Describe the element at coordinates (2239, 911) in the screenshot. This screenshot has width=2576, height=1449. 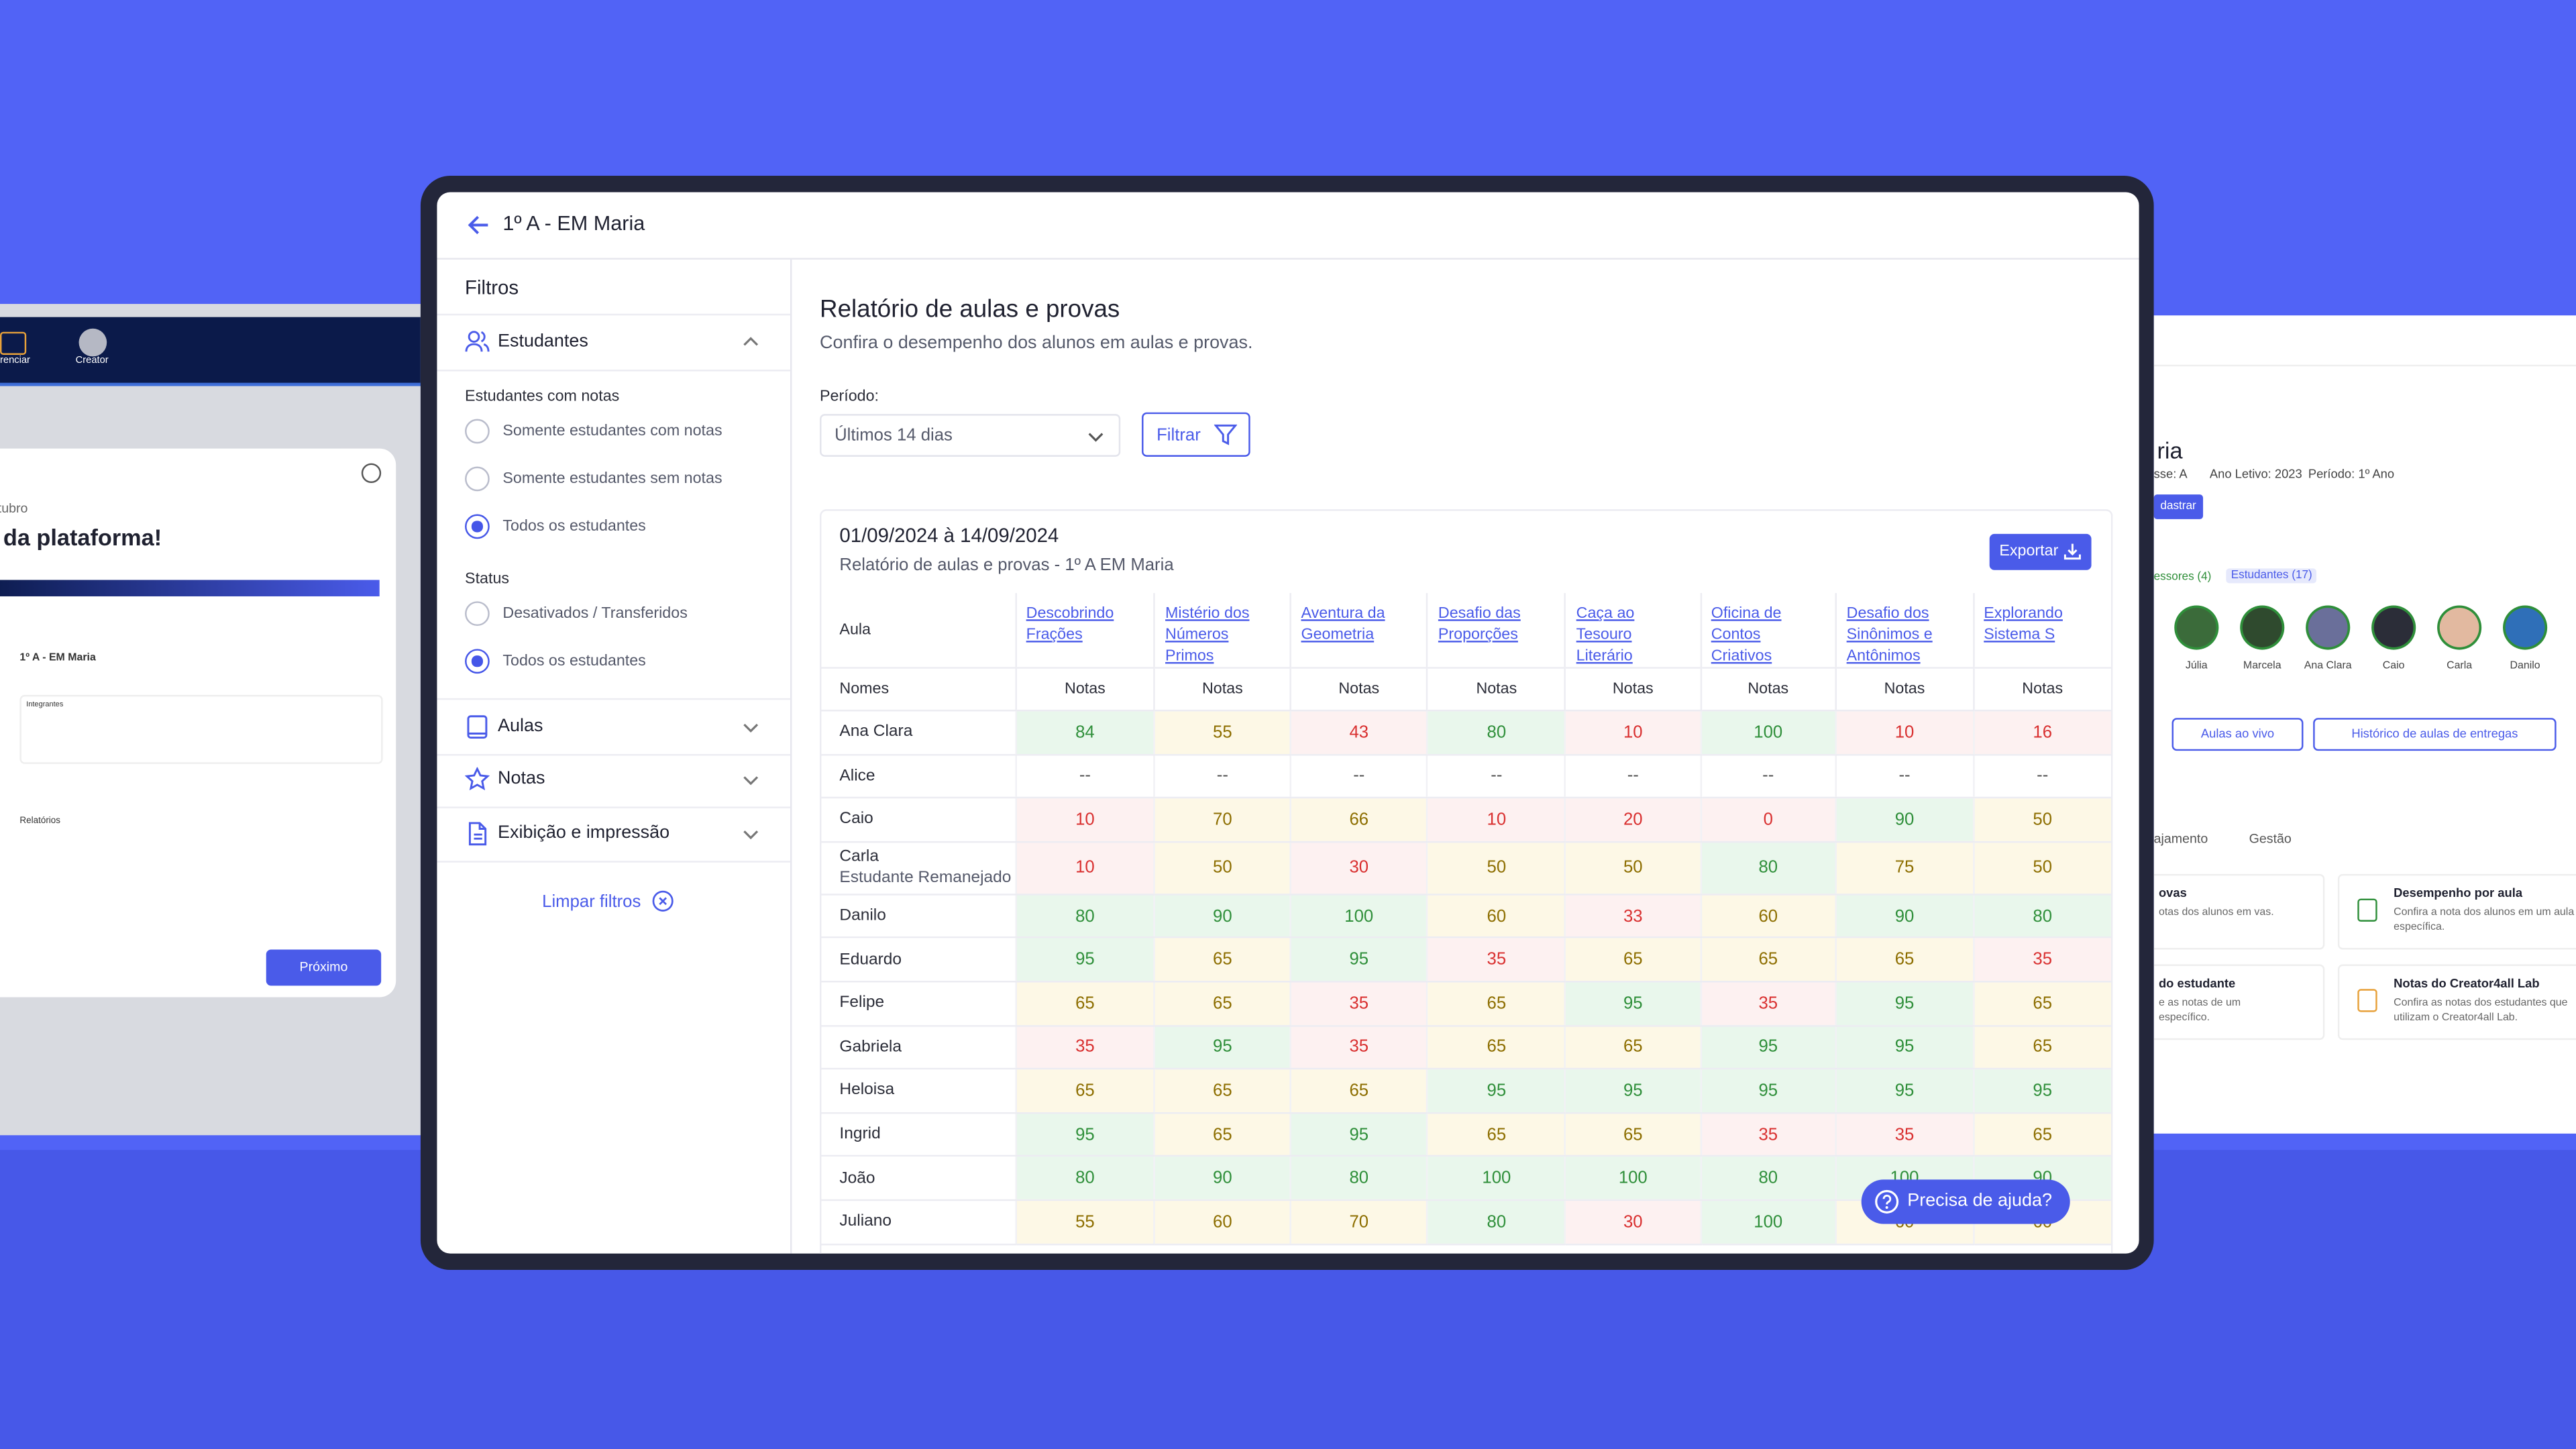
I see `report-card: ovas otas dos alunos em vas.` at that location.